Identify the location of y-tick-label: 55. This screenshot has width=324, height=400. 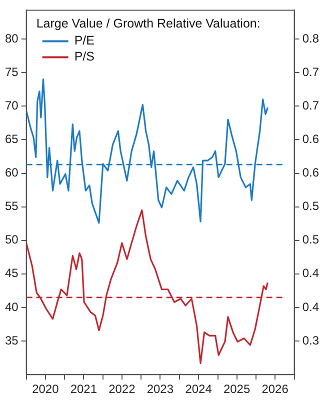
(11, 206).